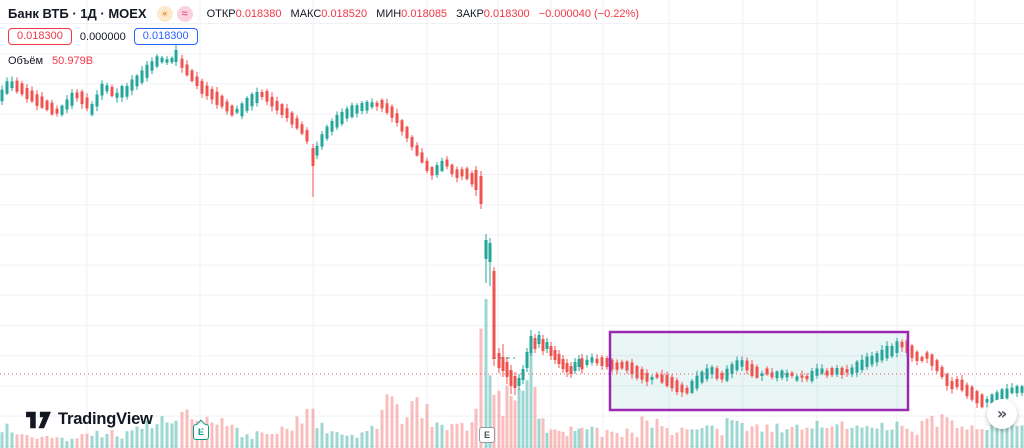 Image resolution: width=1024 pixels, height=448 pixels. I want to click on drawing-rectangle, so click(759, 371).